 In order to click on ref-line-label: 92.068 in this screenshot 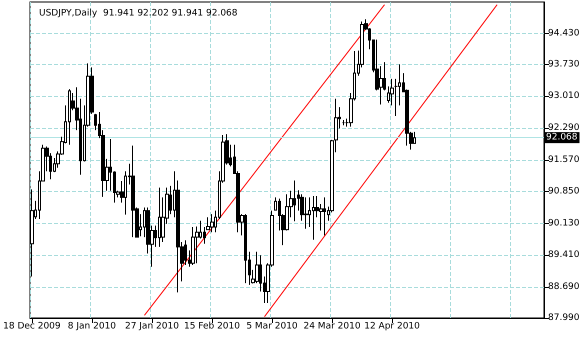, I will do `click(562, 137)`.